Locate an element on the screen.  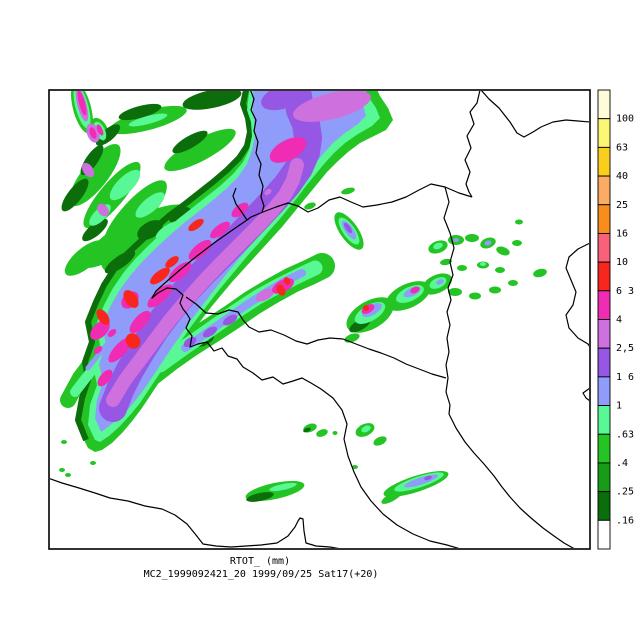
legend-label: 25 is located at coordinates (622, 205).